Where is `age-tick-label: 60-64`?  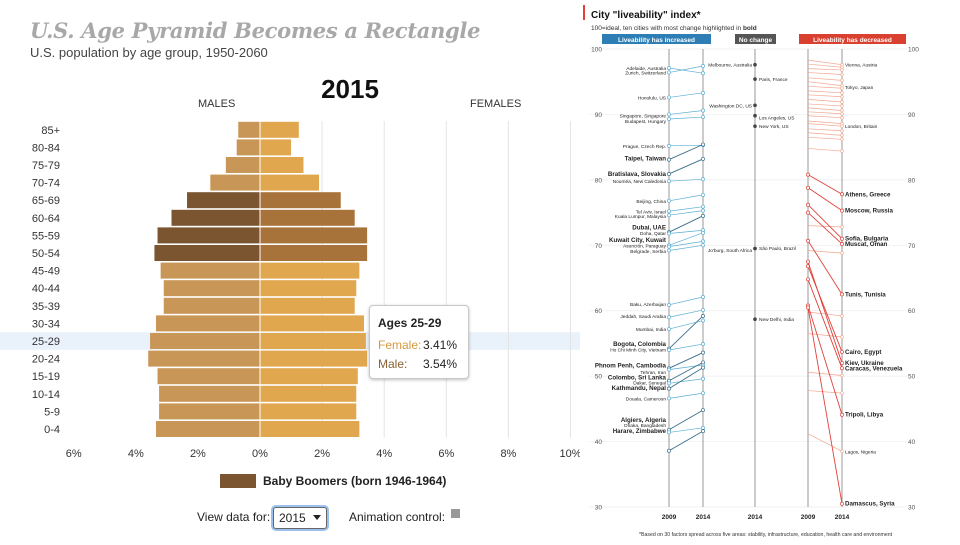
age-tick-label: 60-64 is located at coordinates (46, 219).